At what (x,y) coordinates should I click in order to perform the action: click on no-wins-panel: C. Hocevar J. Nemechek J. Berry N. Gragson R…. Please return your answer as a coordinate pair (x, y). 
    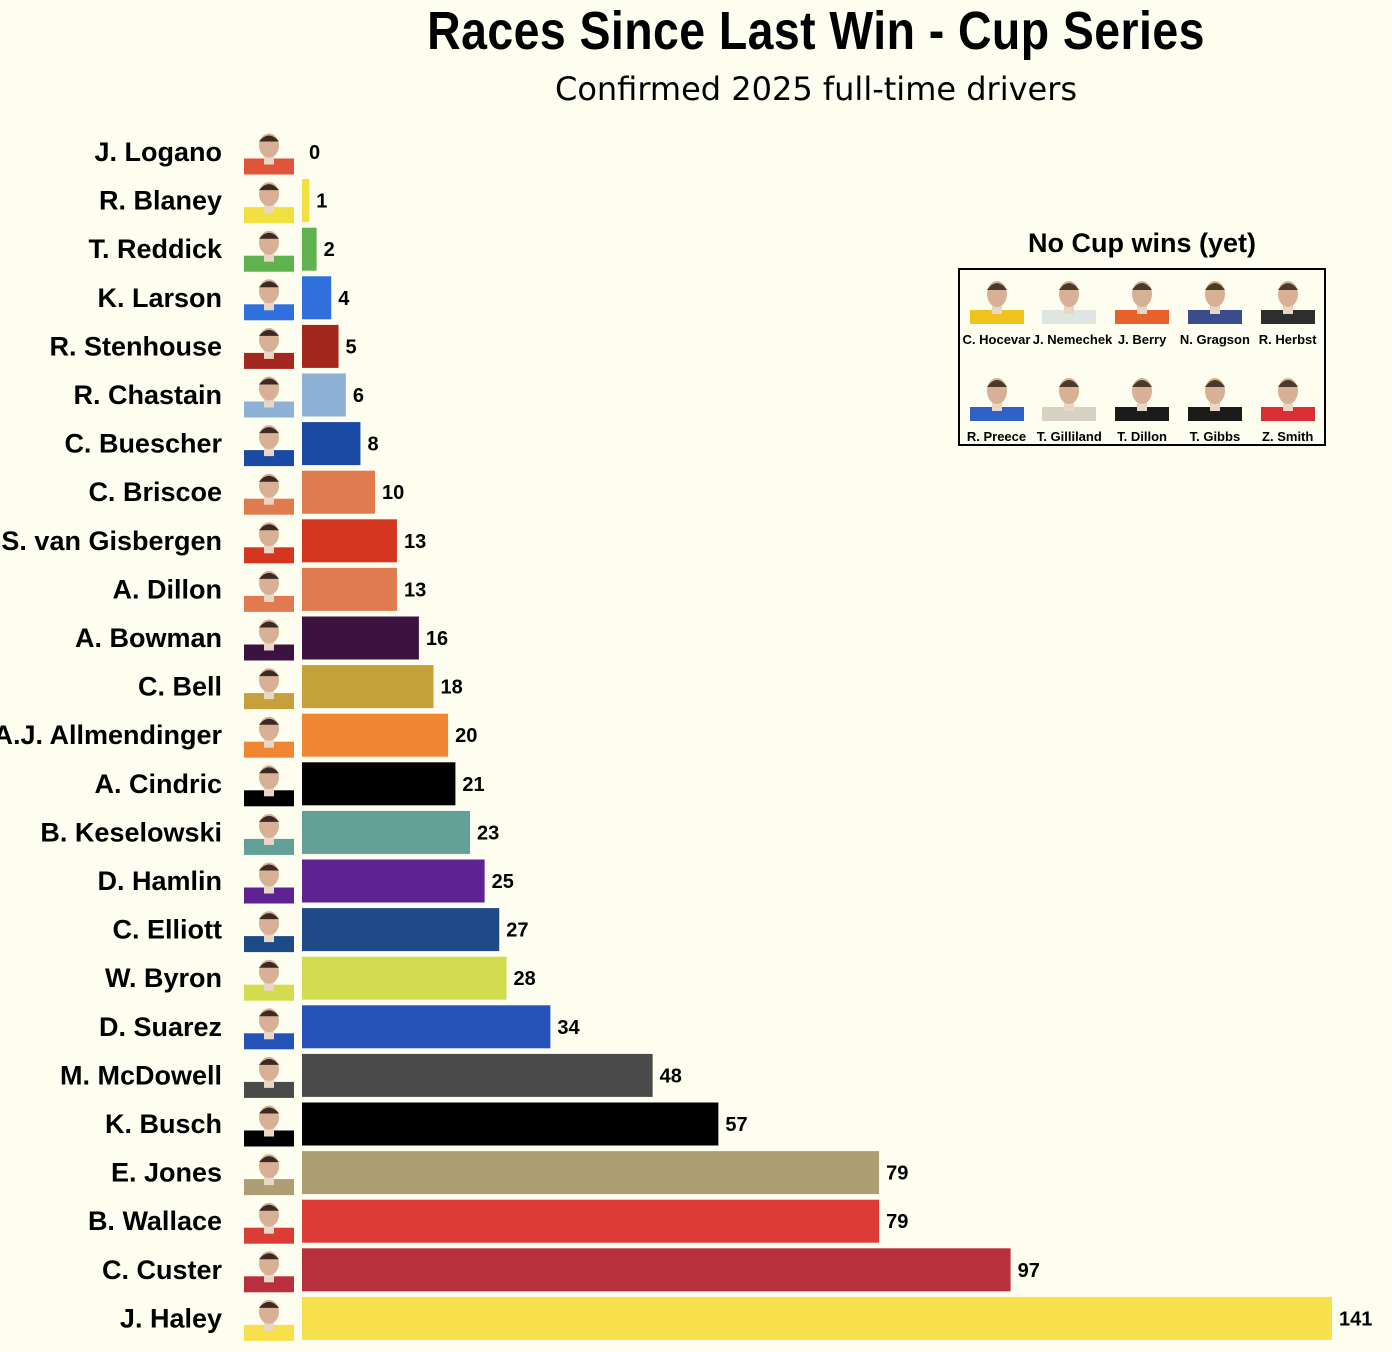
    Looking at the image, I should click on (1142, 357).